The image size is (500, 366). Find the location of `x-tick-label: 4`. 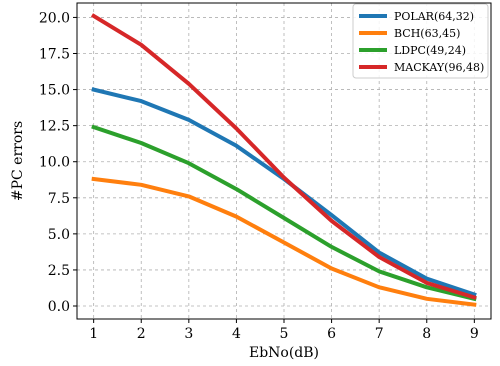

x-tick-label: 4 is located at coordinates (236, 334).